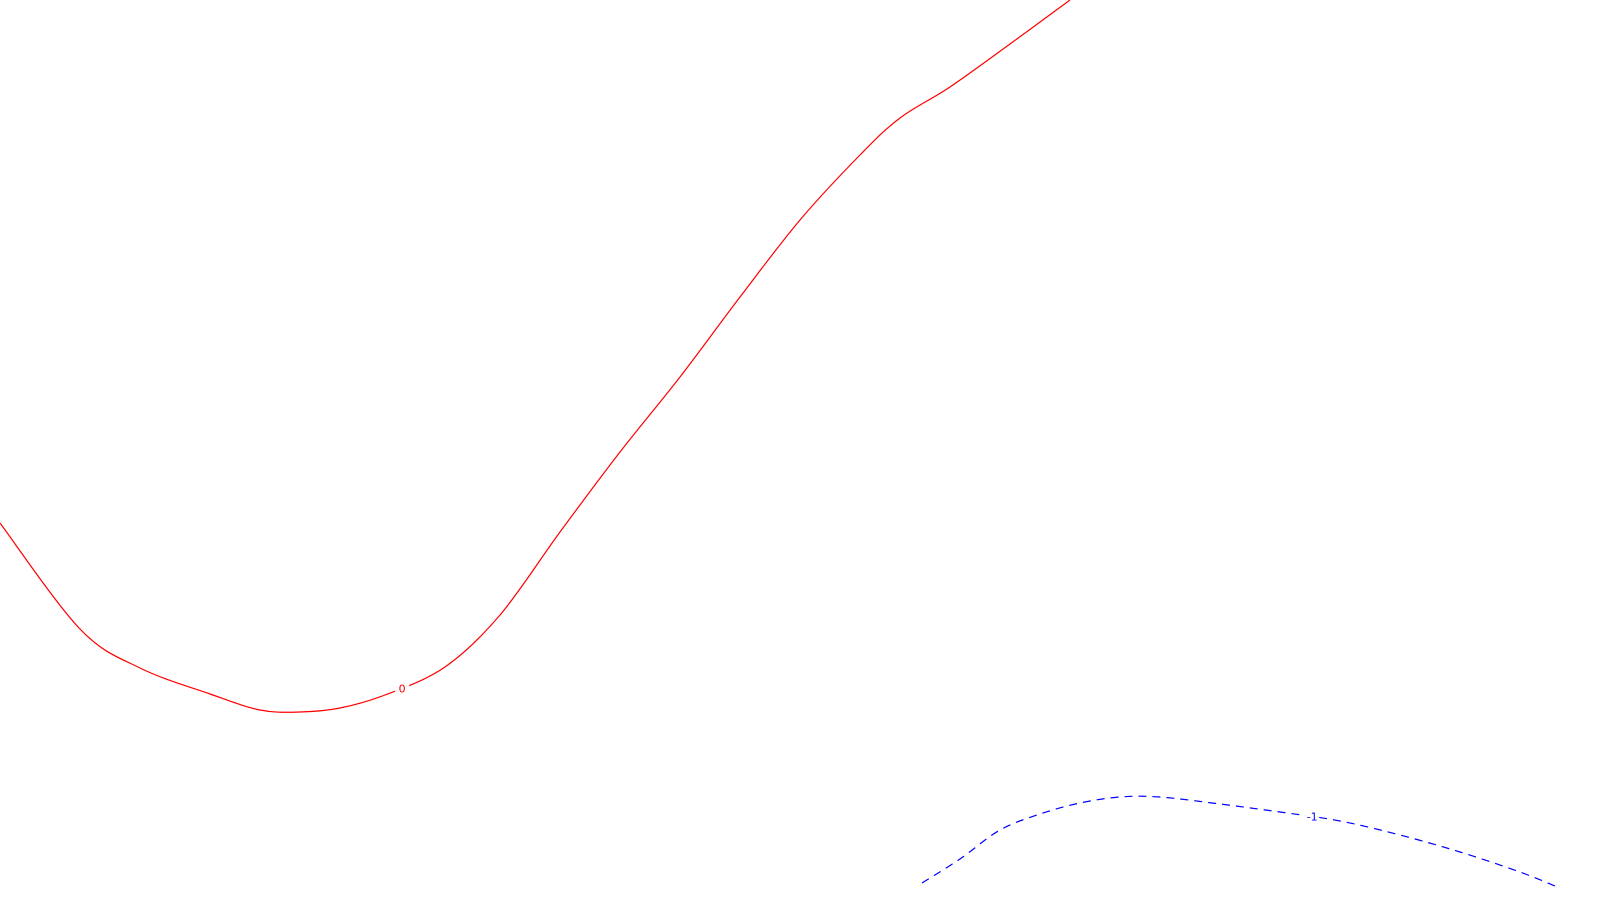 This screenshot has height=900, width=1600. I want to click on contour-label-0: 0, so click(402, 688).